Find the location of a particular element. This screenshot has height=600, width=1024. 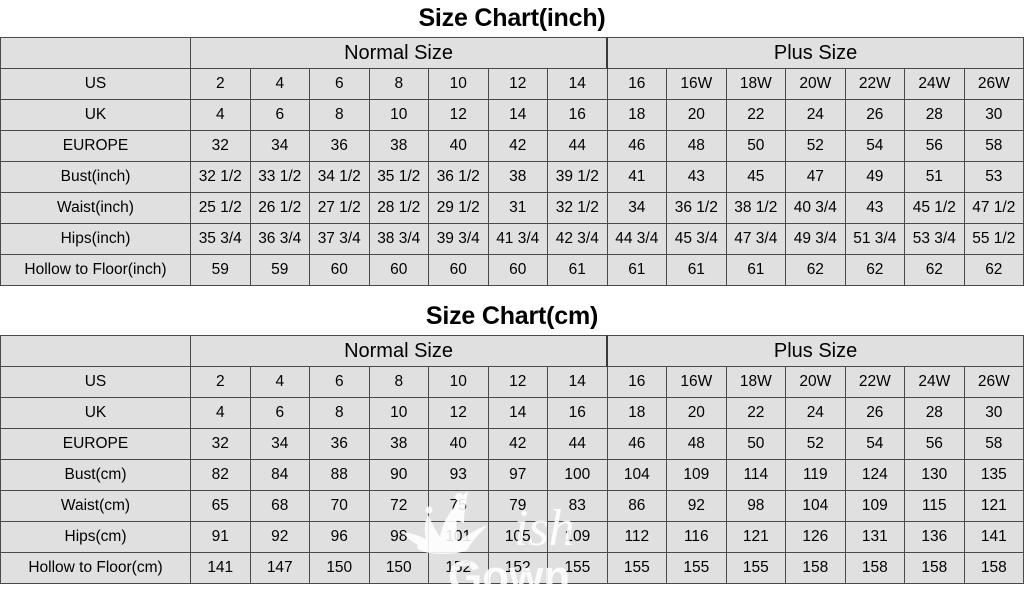

cell: 54 is located at coordinates (875, 146).